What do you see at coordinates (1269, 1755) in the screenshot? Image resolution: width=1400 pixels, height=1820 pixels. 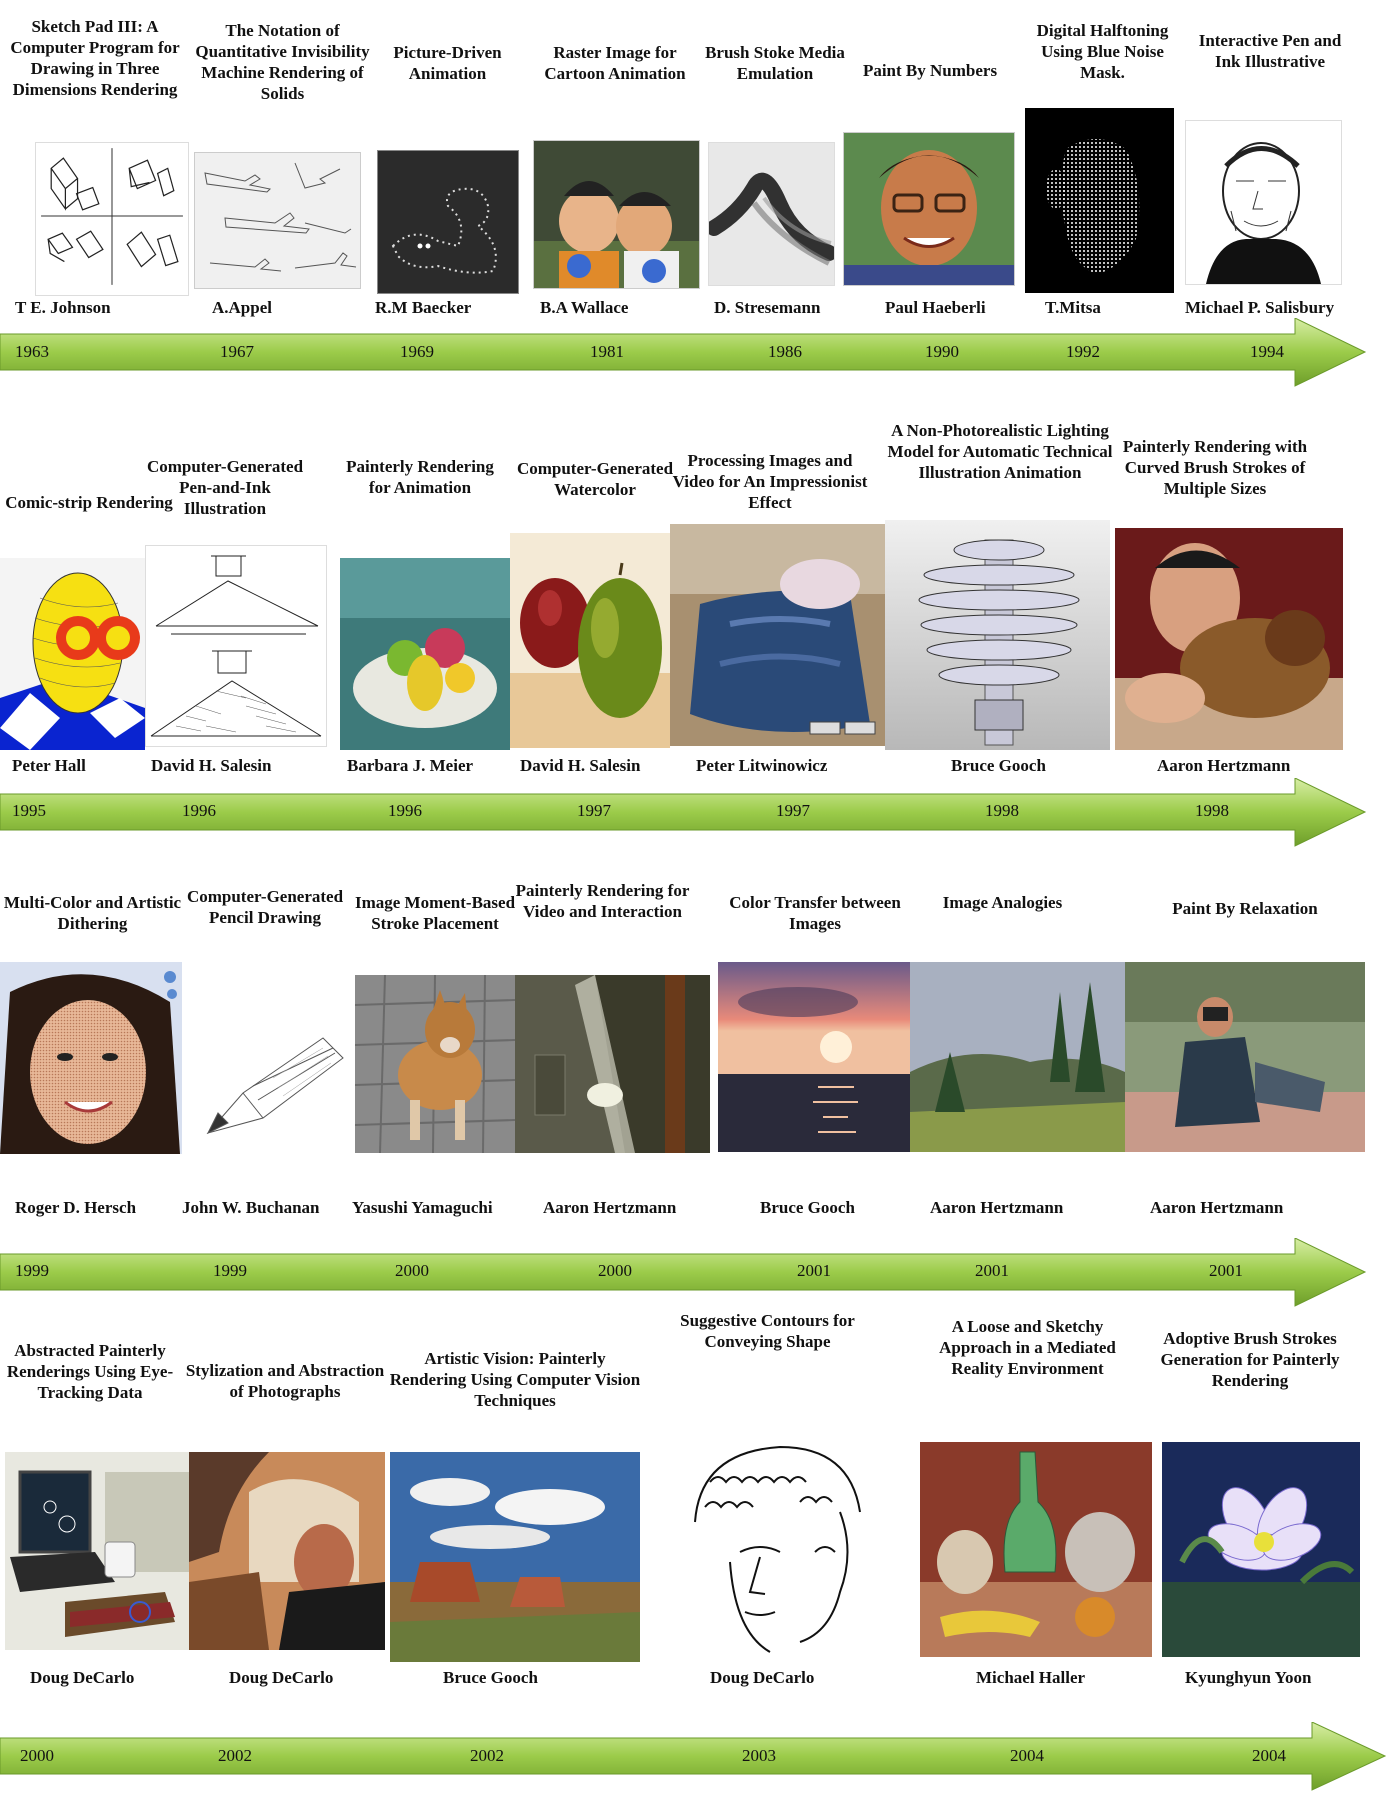 I see `timeline-year: 2004` at bounding box center [1269, 1755].